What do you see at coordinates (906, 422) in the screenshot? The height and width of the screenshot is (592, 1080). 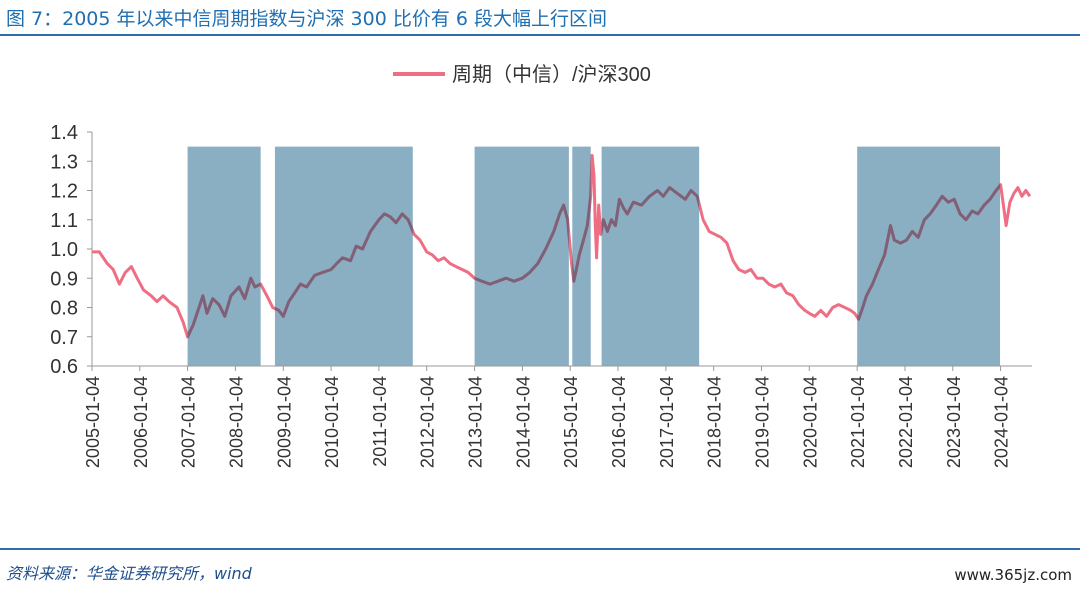 I see `x-tick-label: 2022-01-04` at bounding box center [906, 422].